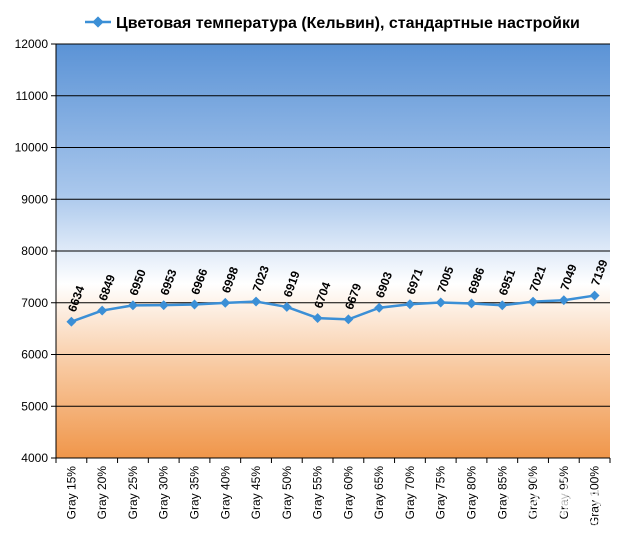 This screenshot has width=627, height=558. I want to click on x-tick-label: Gray 100%, so click(595, 496).